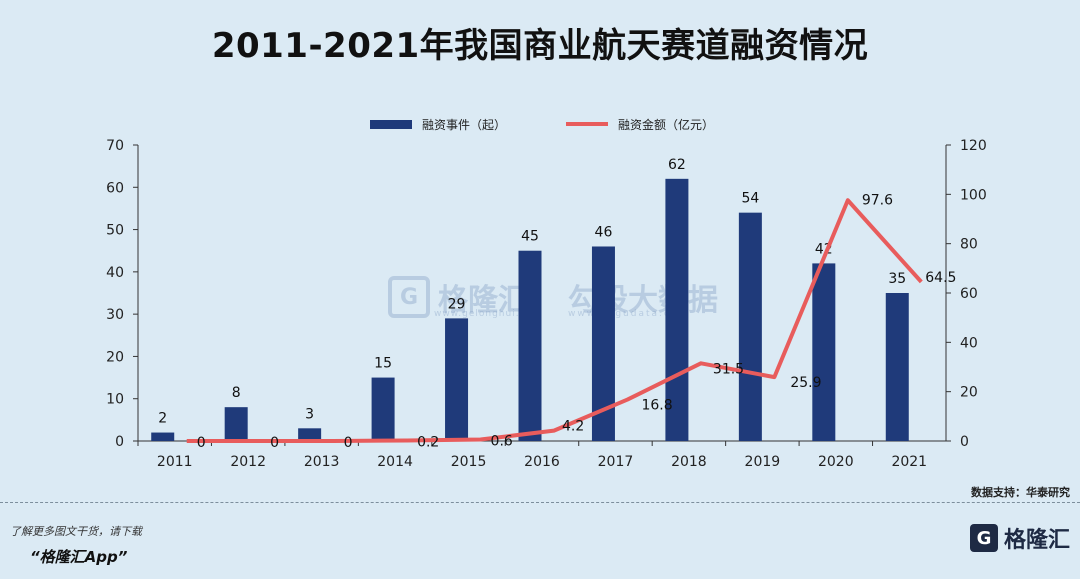  I want to click on x-axis-tick-label: 2012, so click(248, 462).